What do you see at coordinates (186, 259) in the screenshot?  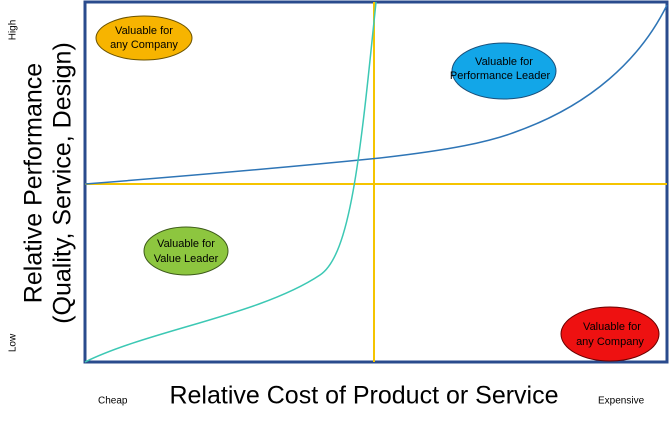 I see `quadrant-label: Value Leader` at bounding box center [186, 259].